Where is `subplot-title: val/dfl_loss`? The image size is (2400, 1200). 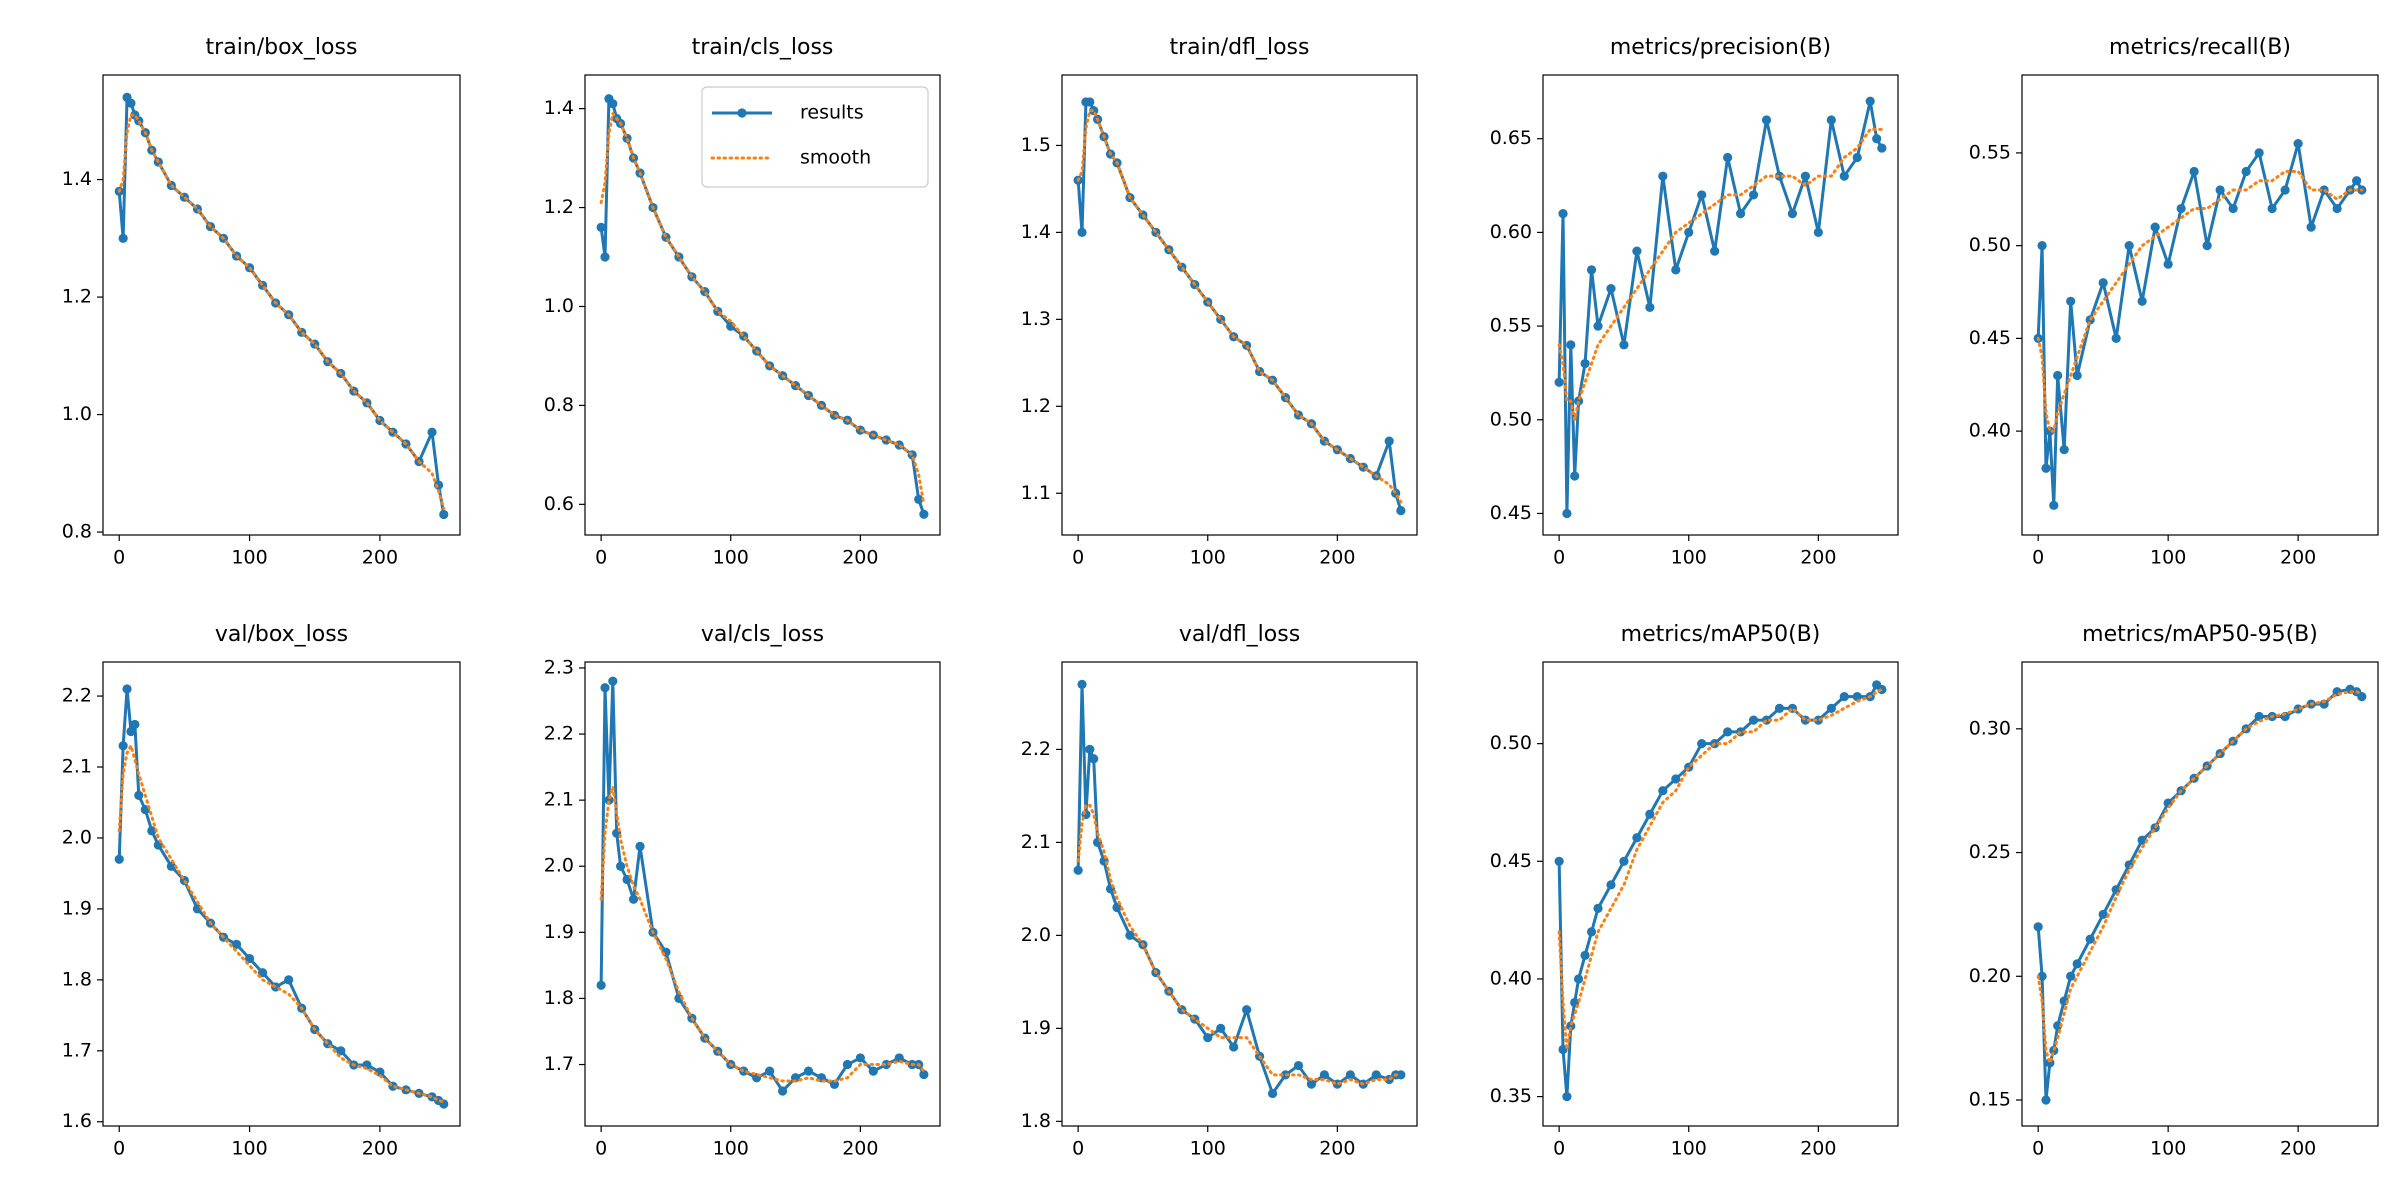
subplot-title: val/dfl_loss is located at coordinates (1239, 634).